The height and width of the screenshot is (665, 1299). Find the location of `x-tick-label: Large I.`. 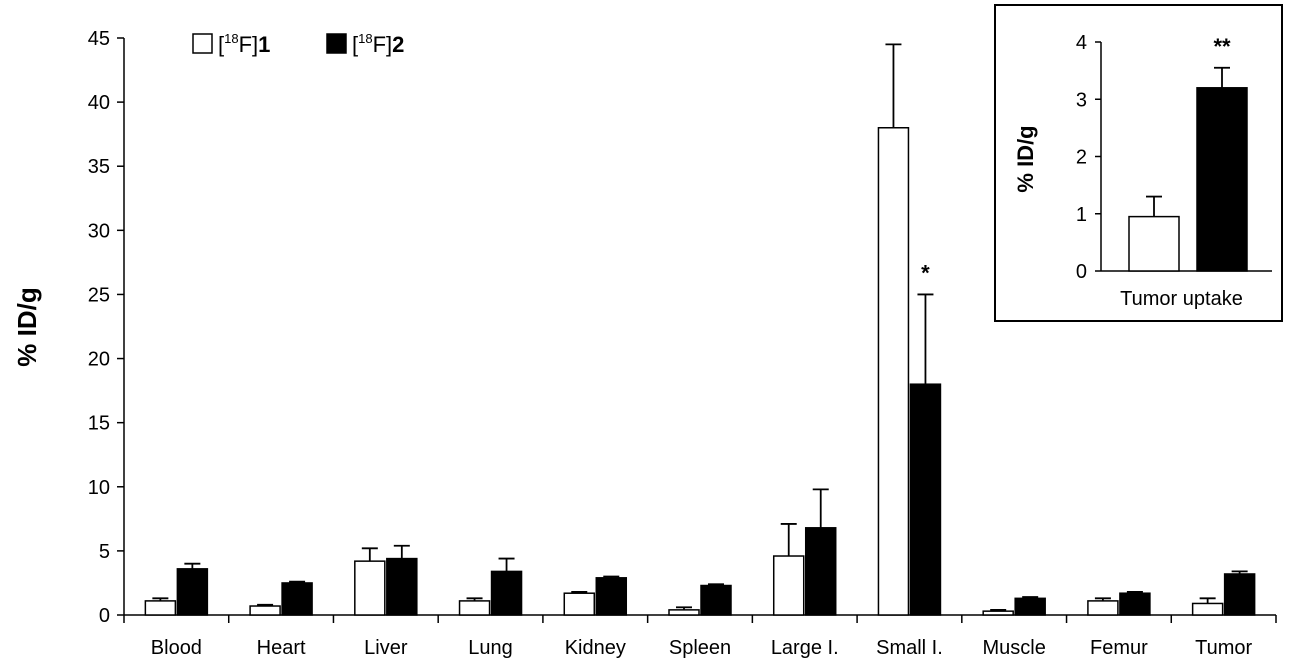

x-tick-label: Large I. is located at coordinates (805, 648).